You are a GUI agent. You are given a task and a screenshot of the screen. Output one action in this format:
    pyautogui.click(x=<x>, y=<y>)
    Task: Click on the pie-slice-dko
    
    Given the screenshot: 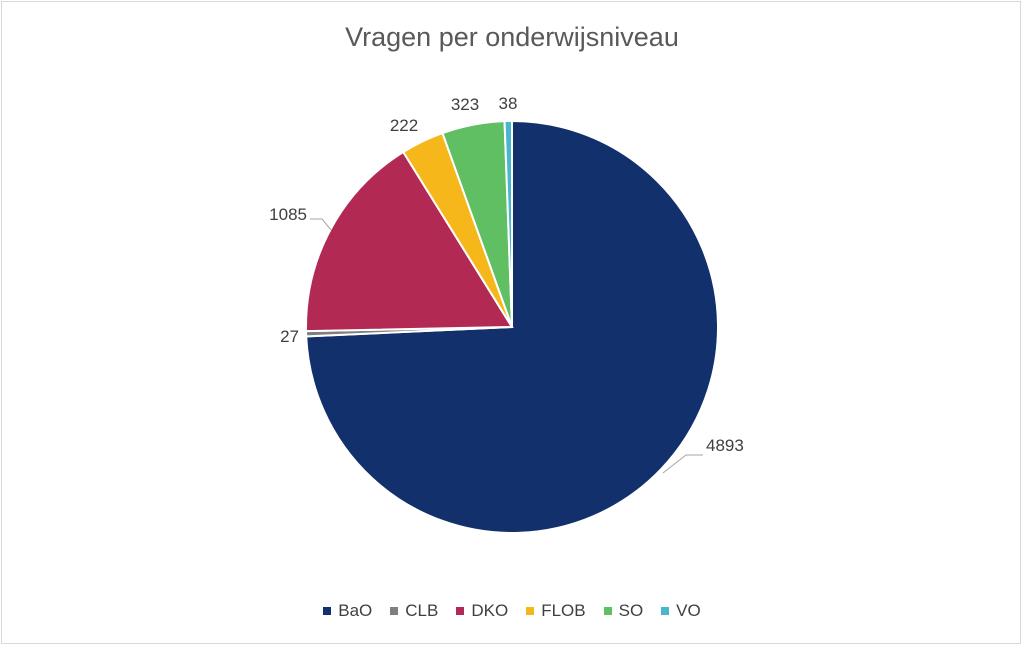 What is the action you would take?
    pyautogui.click(x=409, y=241)
    